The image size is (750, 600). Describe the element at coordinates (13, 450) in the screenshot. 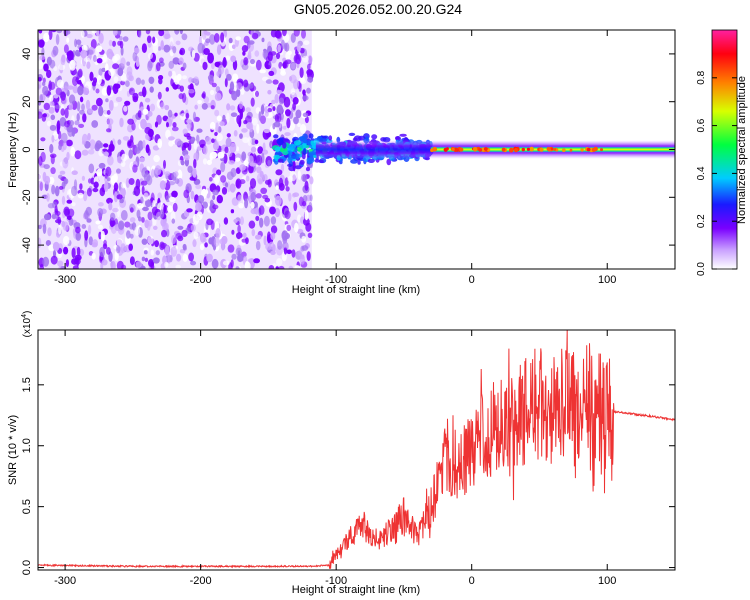

I see `snr-y-axis-title: SNR (10 * v/v)` at that location.